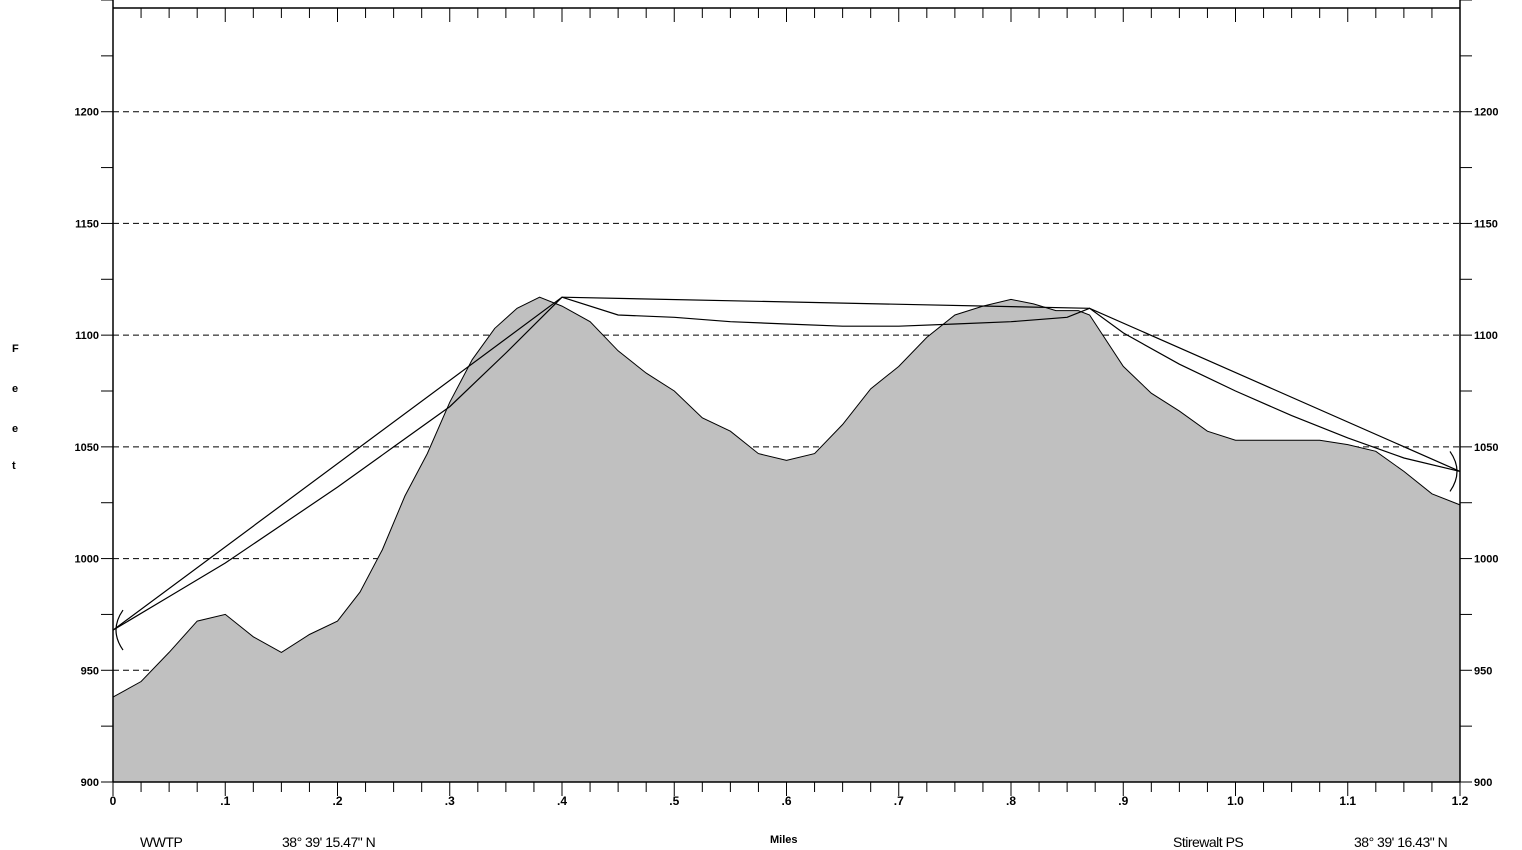  I want to click on right-antenna-arc, so click(1453, 471).